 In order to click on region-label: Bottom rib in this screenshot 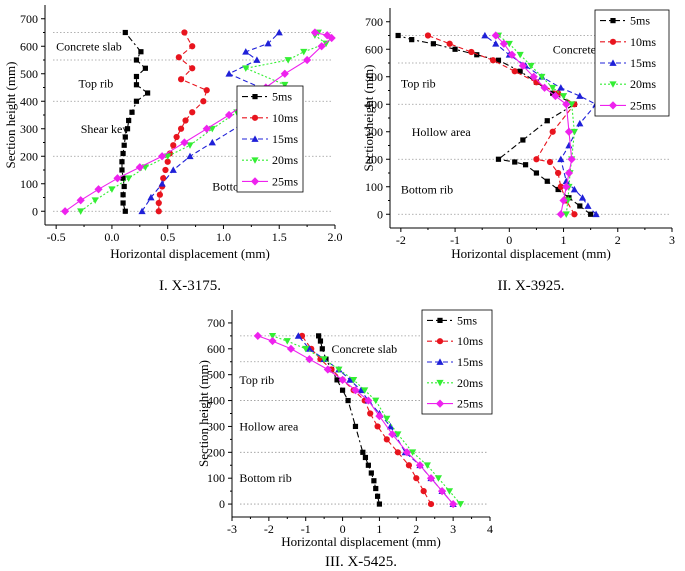, I will do `click(265, 478)`.